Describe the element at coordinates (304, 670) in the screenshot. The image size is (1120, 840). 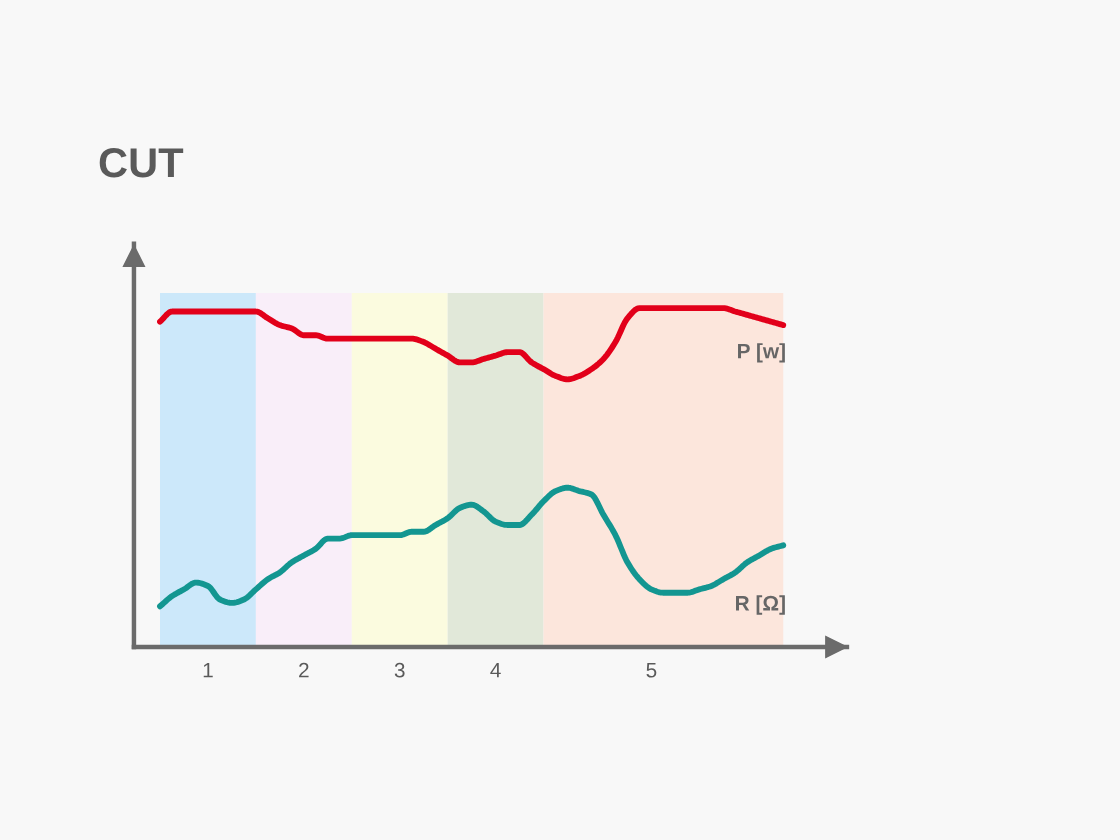
I see `x-tick-label: 2` at that location.